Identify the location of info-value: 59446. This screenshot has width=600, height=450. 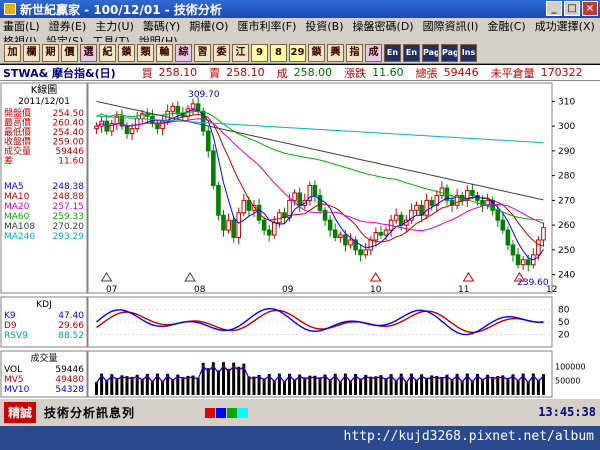
(69, 152).